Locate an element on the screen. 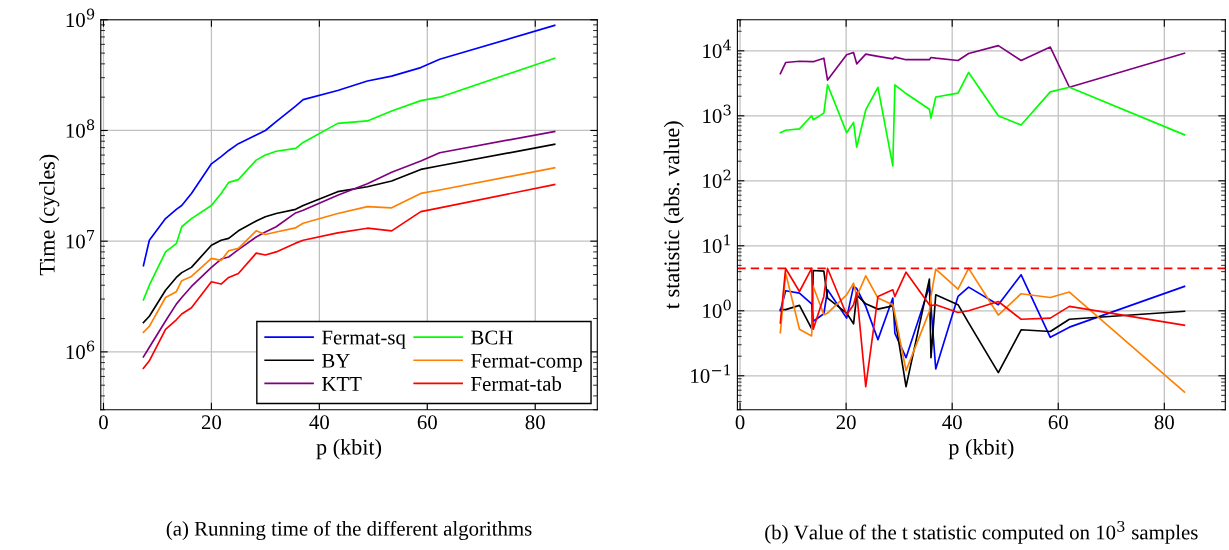 This screenshot has width=1229, height=550. legend-label: Fermat-tab is located at coordinates (516, 383).